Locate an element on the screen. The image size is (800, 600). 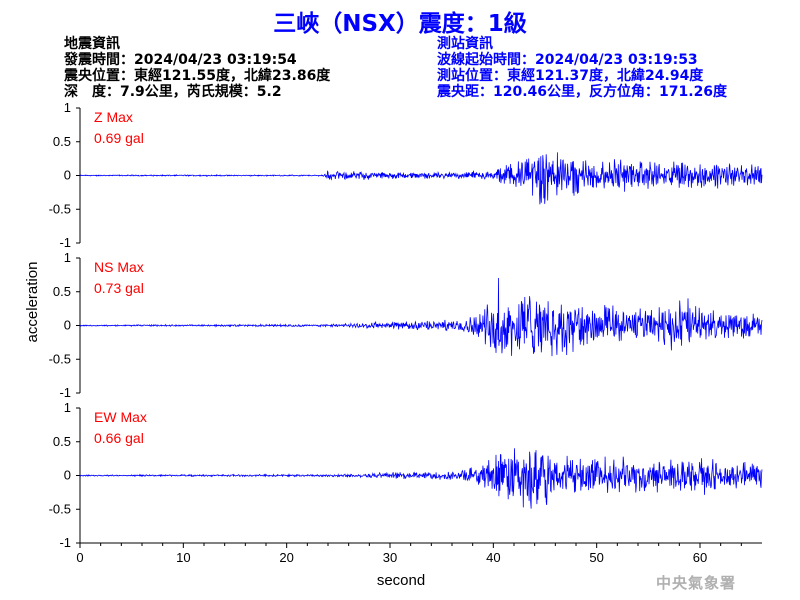
quake-info-heading: 地震資訊 is located at coordinates (92, 44).